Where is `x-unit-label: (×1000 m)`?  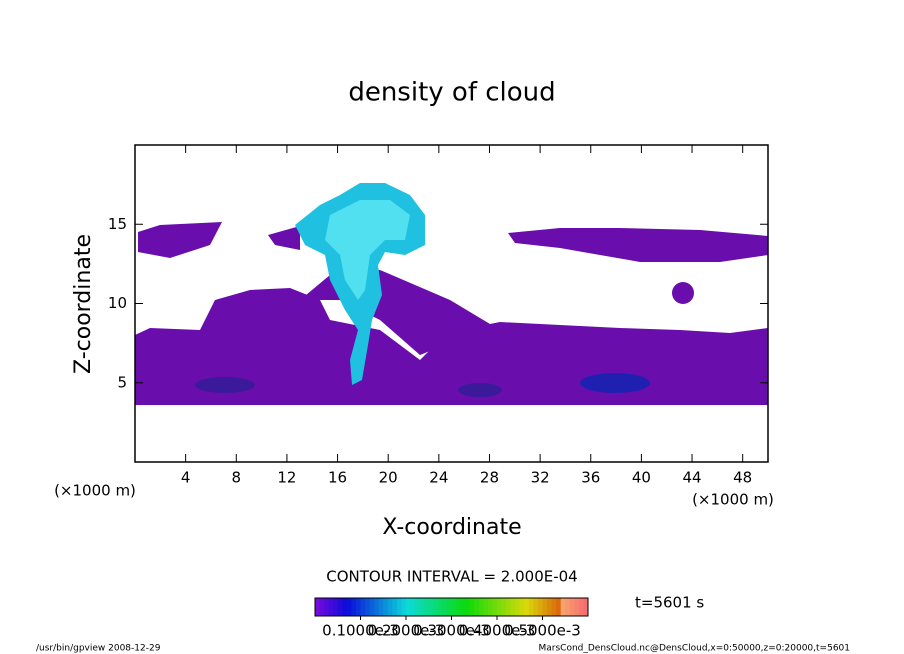
x-unit-label: (×1000 m) is located at coordinates (733, 500).